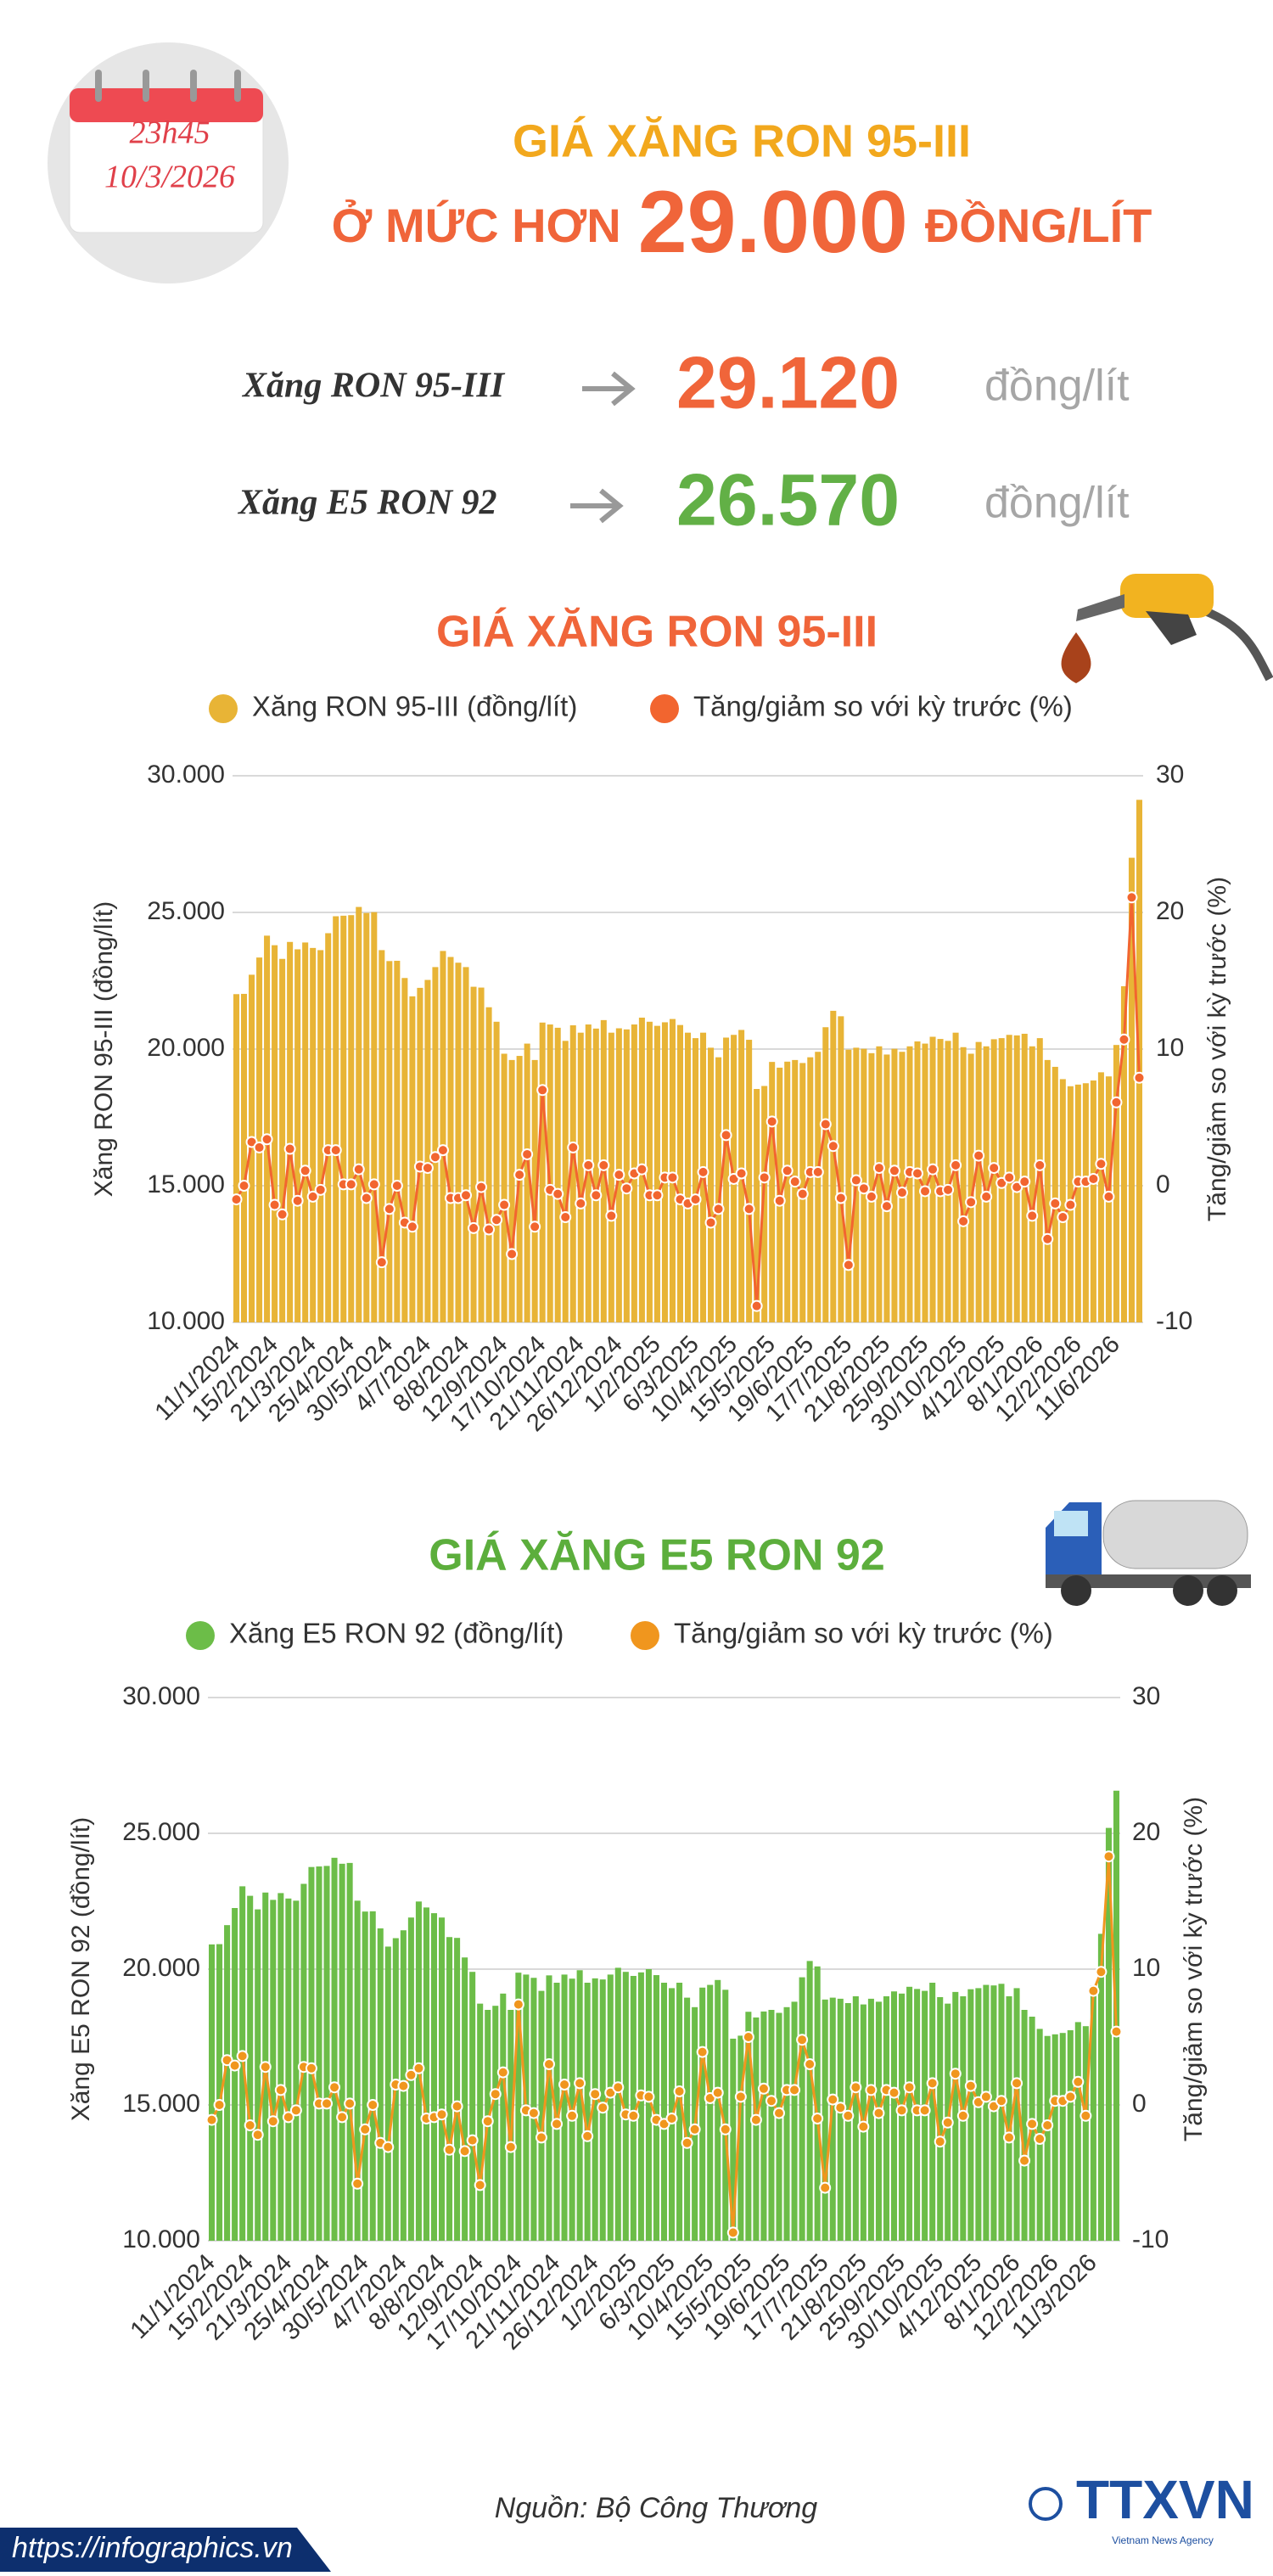 This screenshot has height=2576, width=1273. What do you see at coordinates (186, 1184) in the screenshot?
I see `y-tick-label: 15.000` at bounding box center [186, 1184].